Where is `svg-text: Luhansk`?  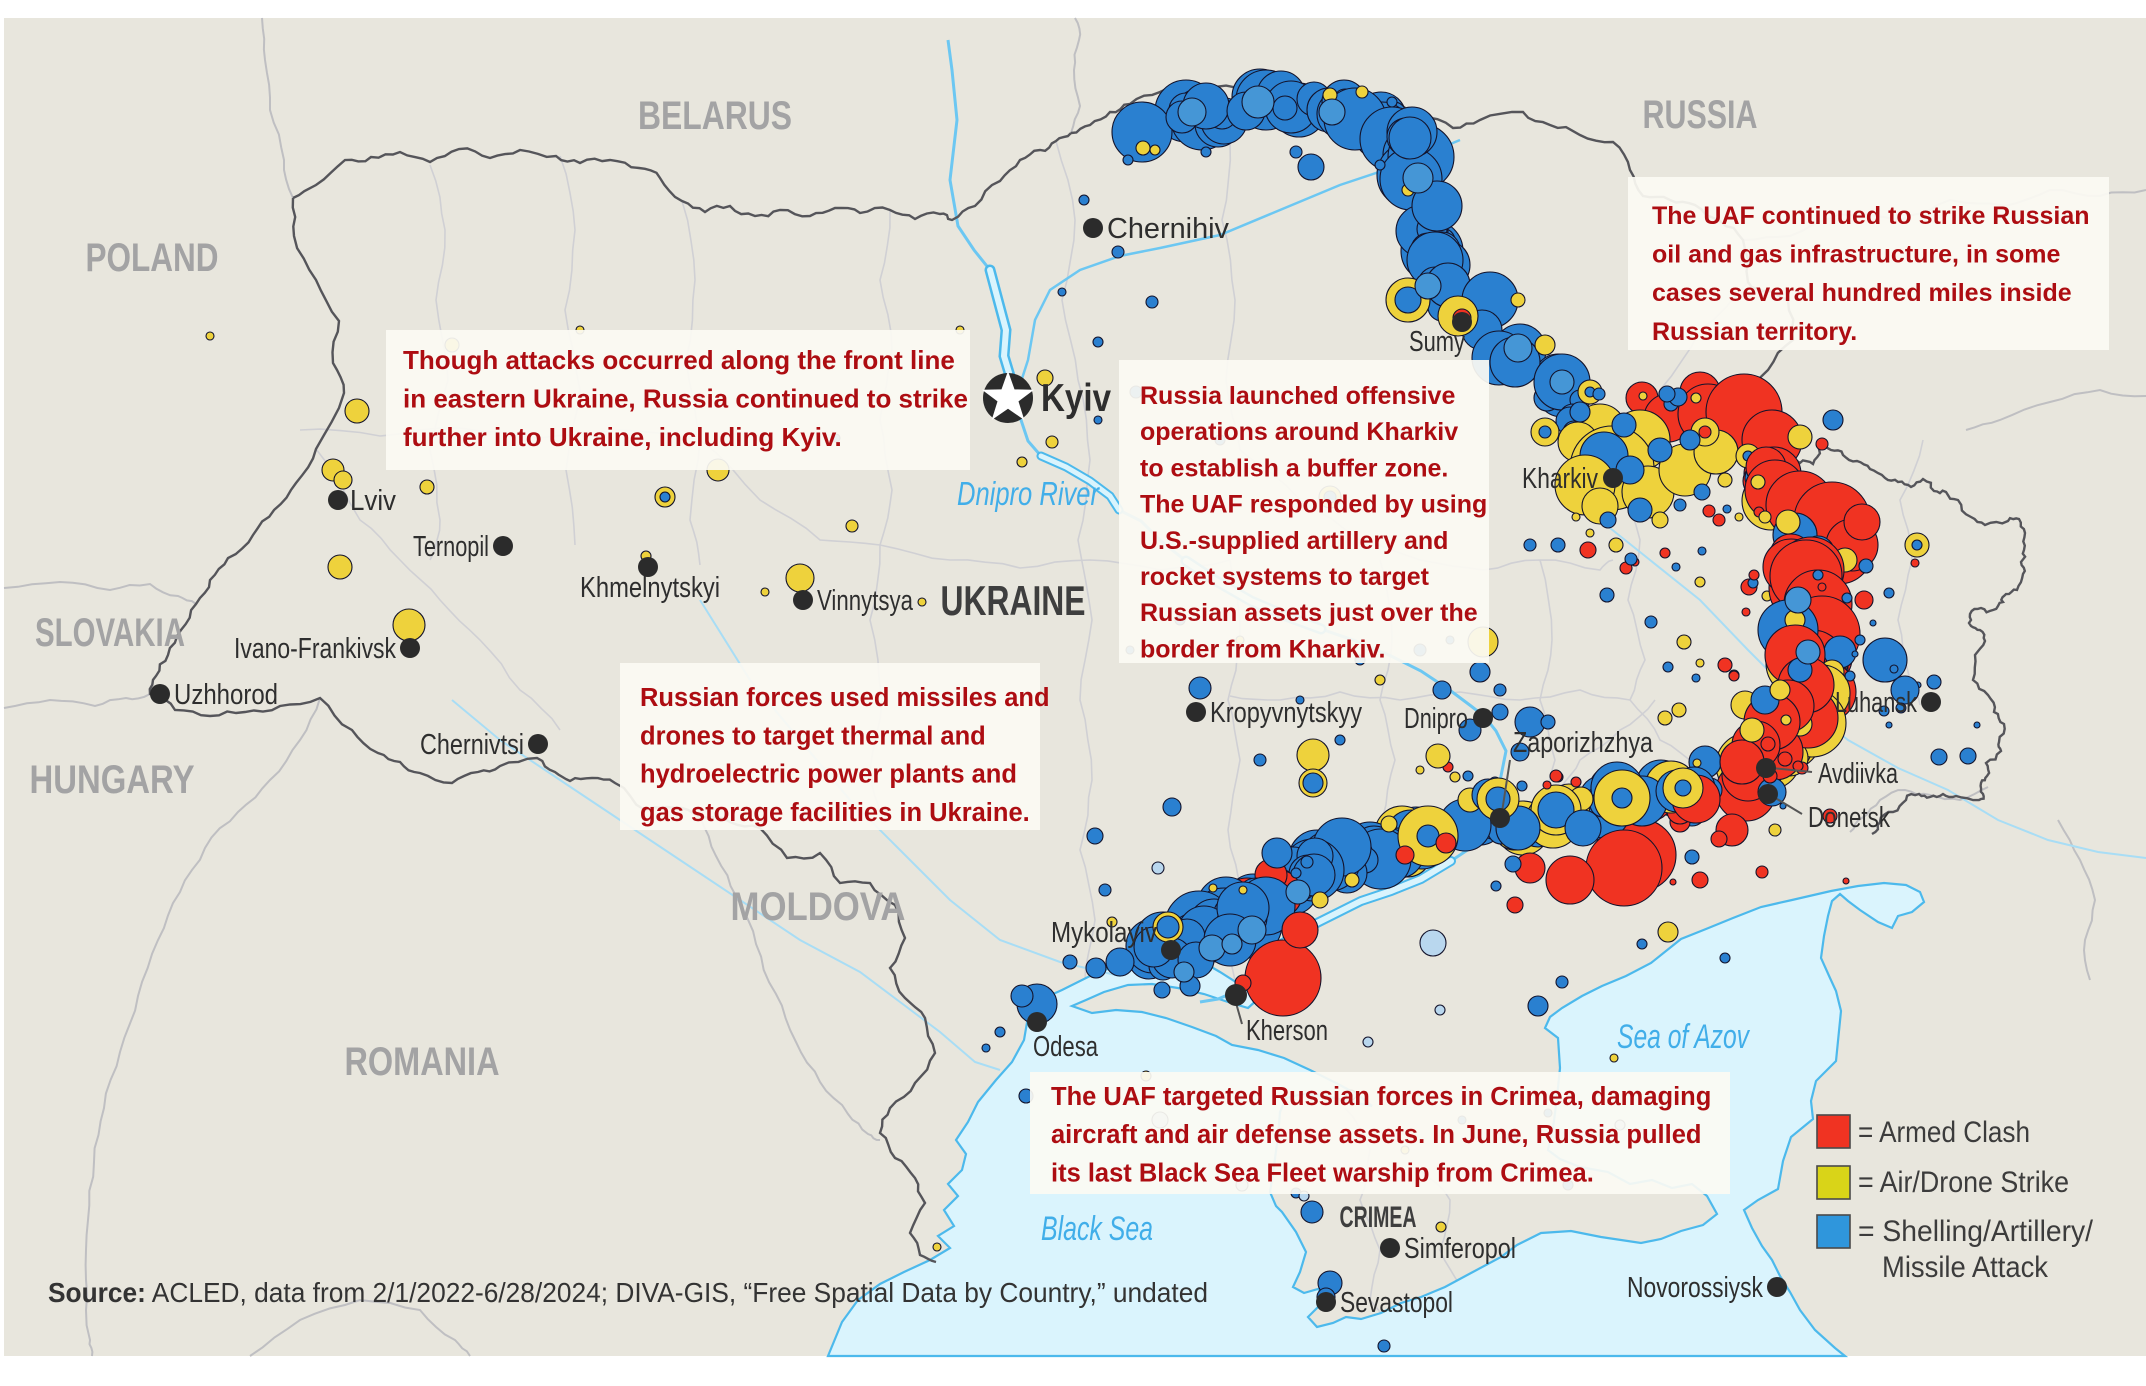
svg-text: Luhansk is located at coordinates (1876, 703).